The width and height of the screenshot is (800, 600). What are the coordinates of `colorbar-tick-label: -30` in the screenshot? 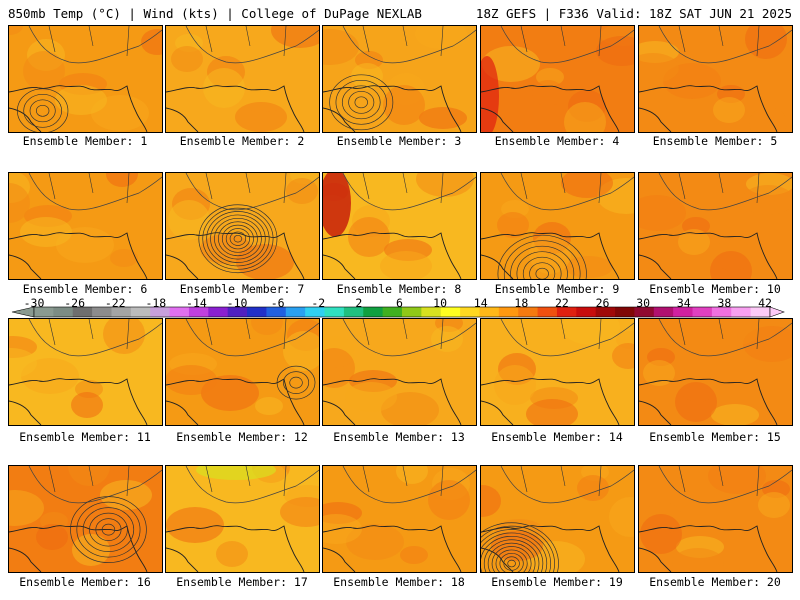 It's located at (34, 303).